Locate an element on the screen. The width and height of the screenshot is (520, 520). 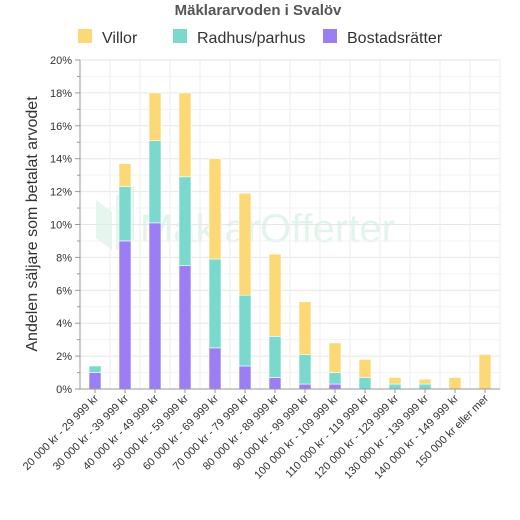
legend-label: Bostadsrätter is located at coordinates (395, 38).